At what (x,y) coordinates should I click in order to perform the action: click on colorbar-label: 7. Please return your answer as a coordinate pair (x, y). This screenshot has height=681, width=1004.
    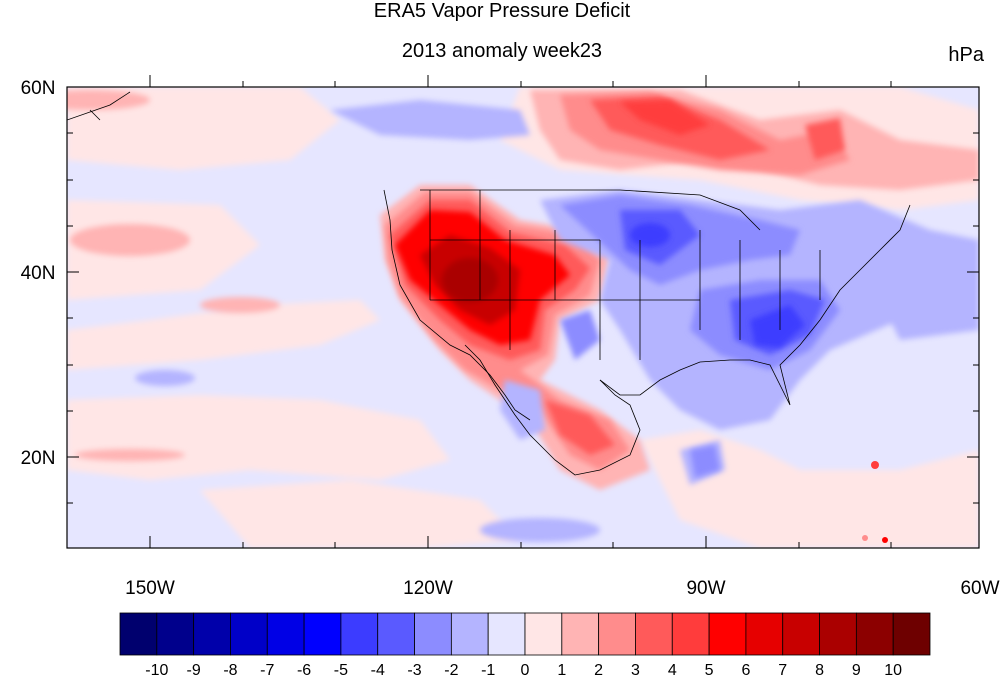
    Looking at the image, I should click on (782, 670).